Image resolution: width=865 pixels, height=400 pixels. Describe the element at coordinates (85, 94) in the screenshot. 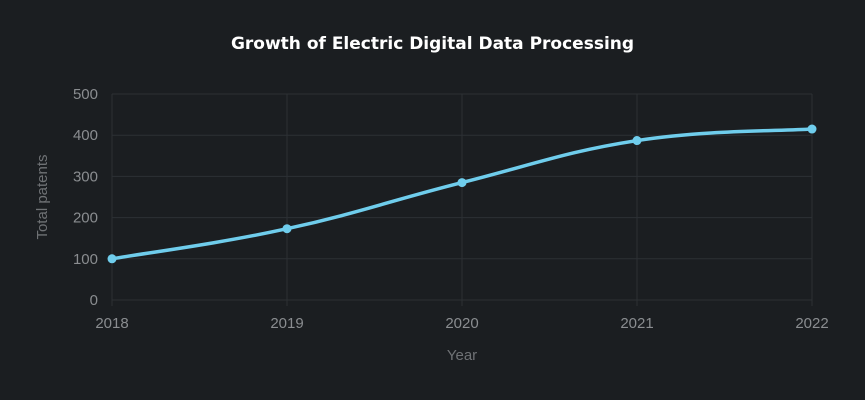

I see `y-tick-label: 500` at that location.